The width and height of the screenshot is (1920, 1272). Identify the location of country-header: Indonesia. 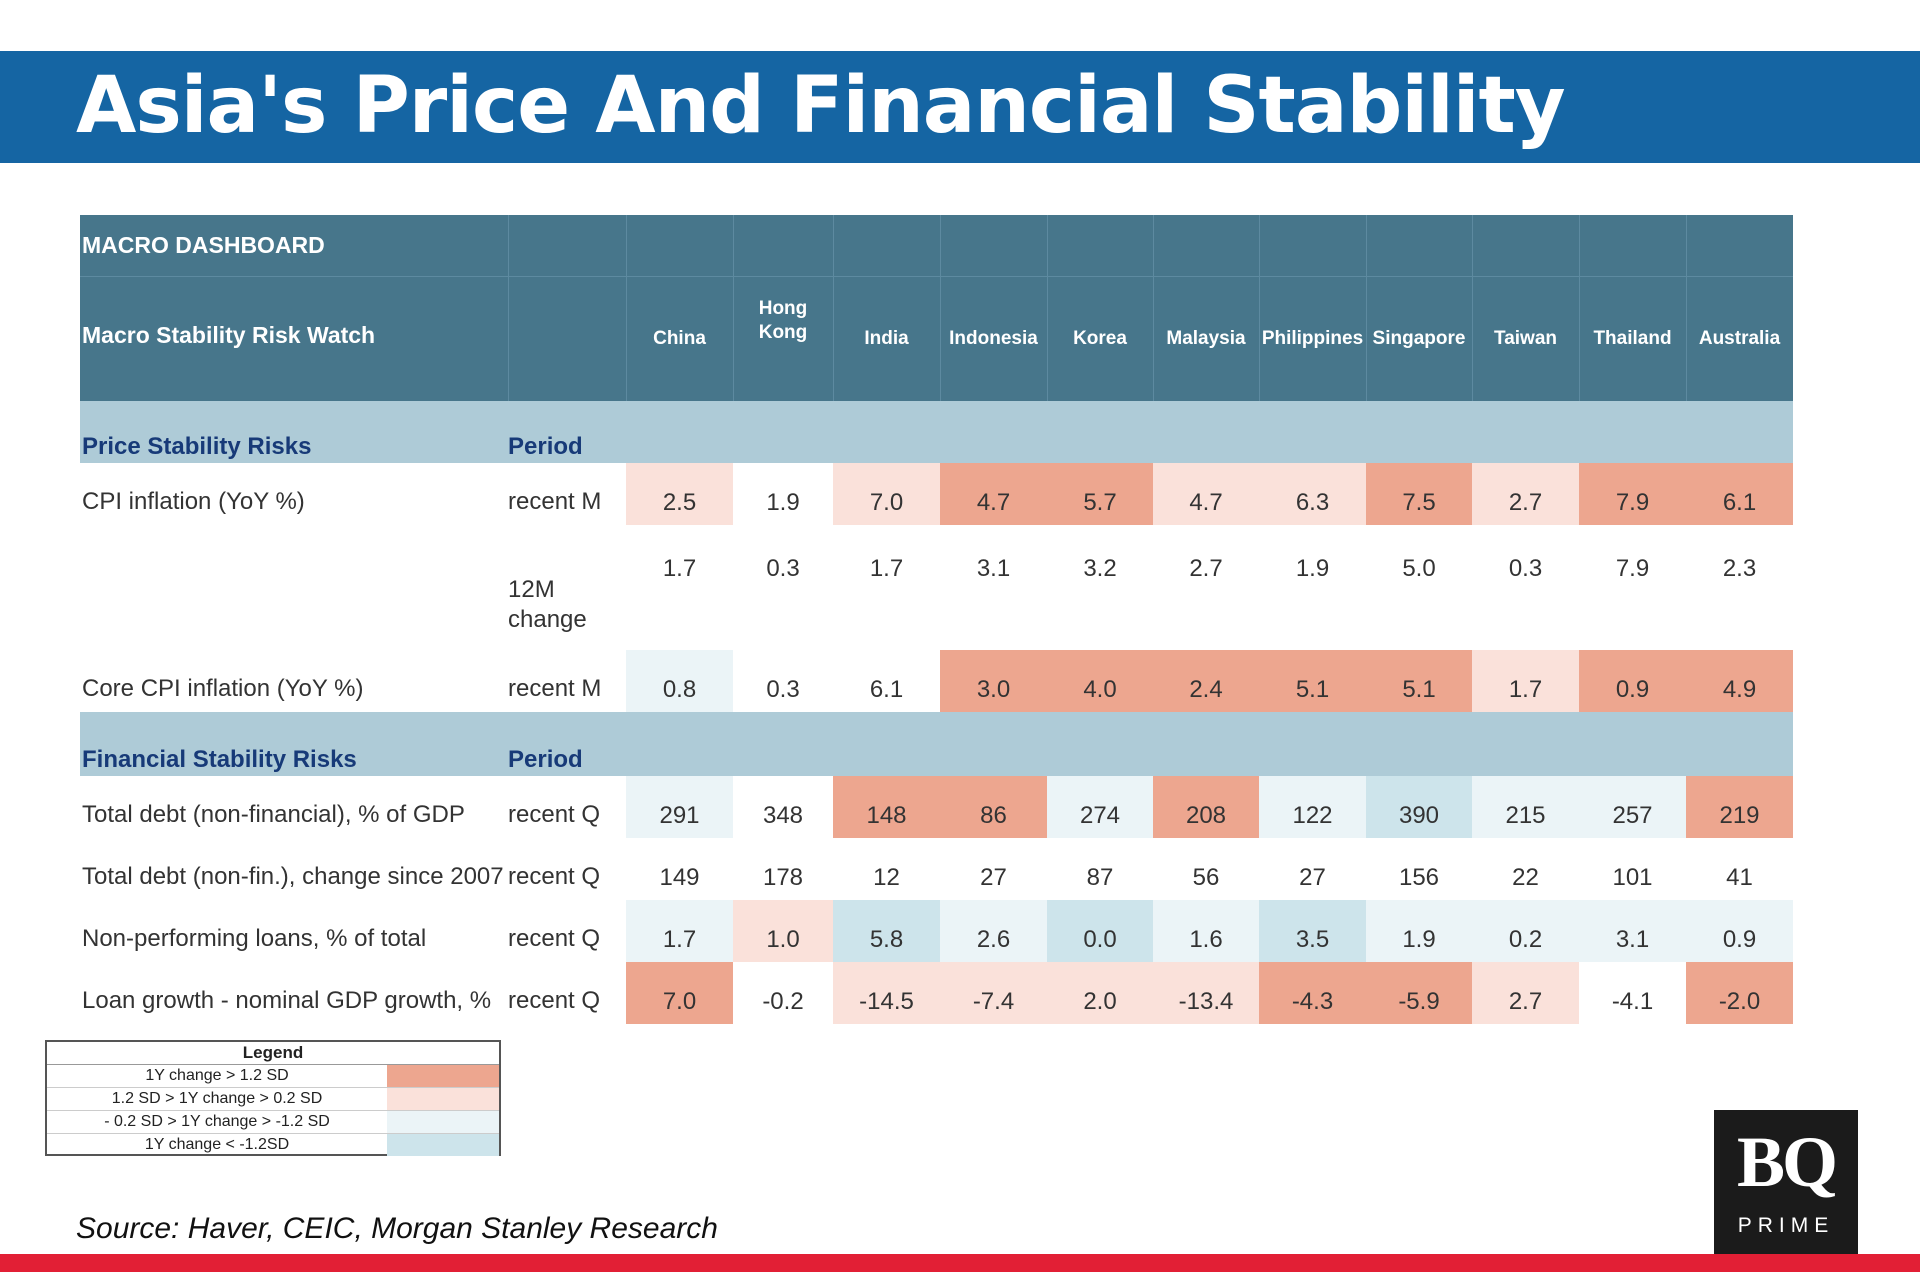
(993, 338).